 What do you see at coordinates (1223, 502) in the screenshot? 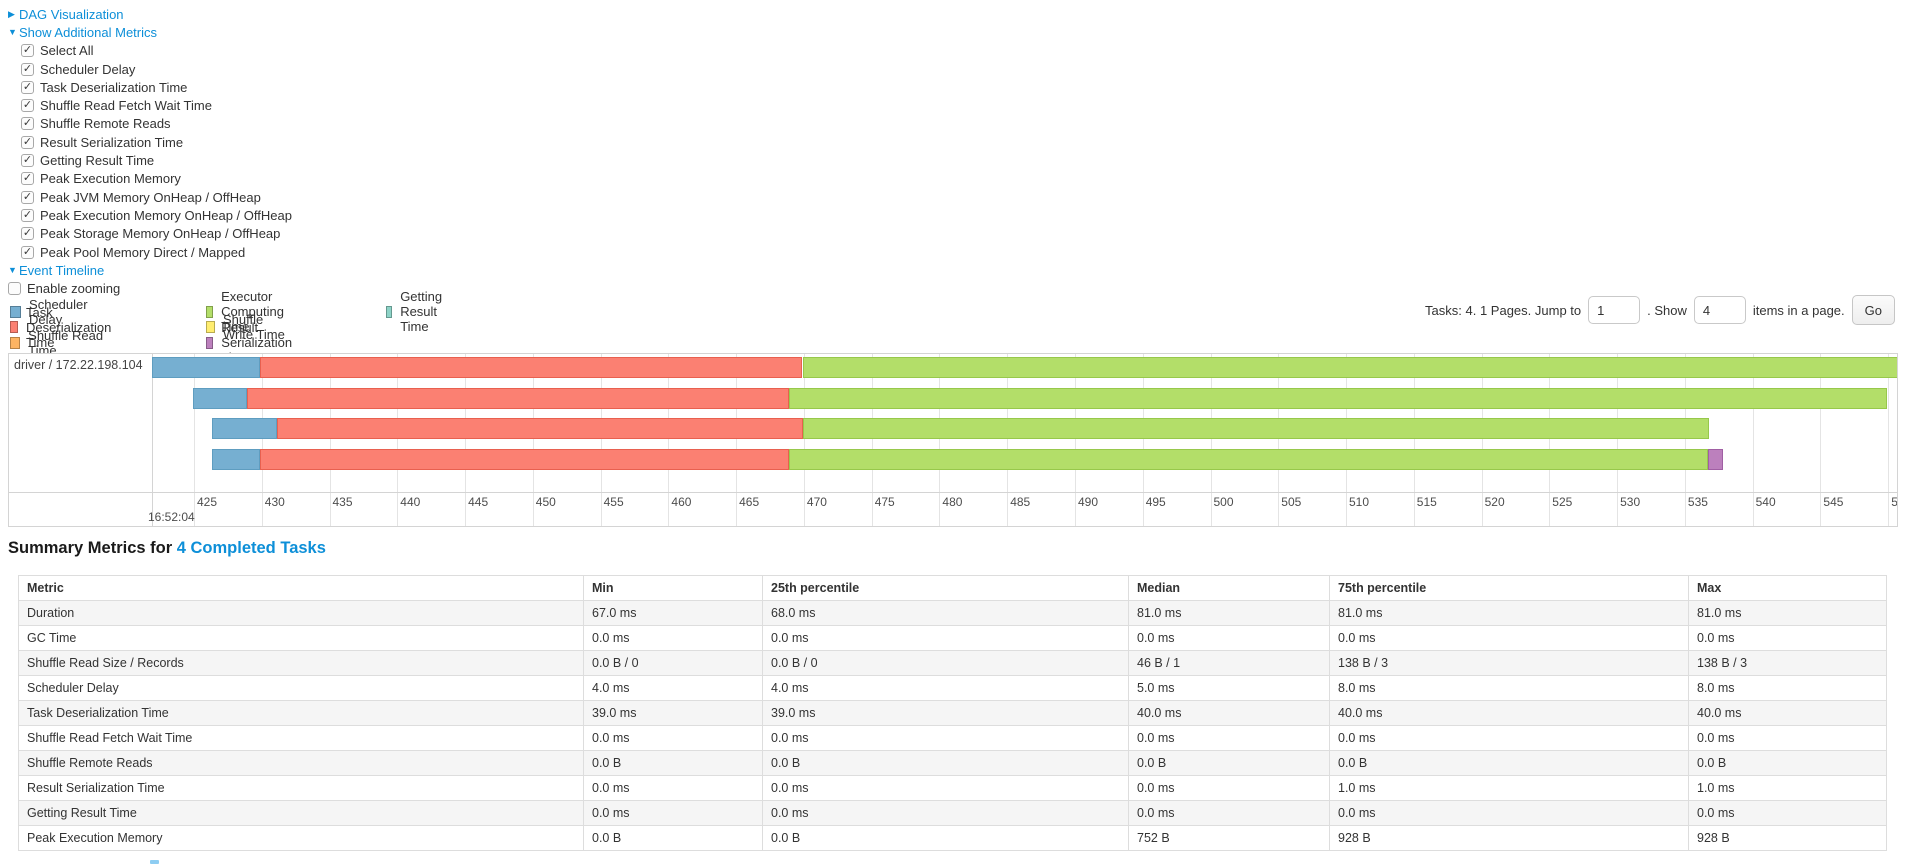
I see `timeline-tick-label: 500` at bounding box center [1223, 502].